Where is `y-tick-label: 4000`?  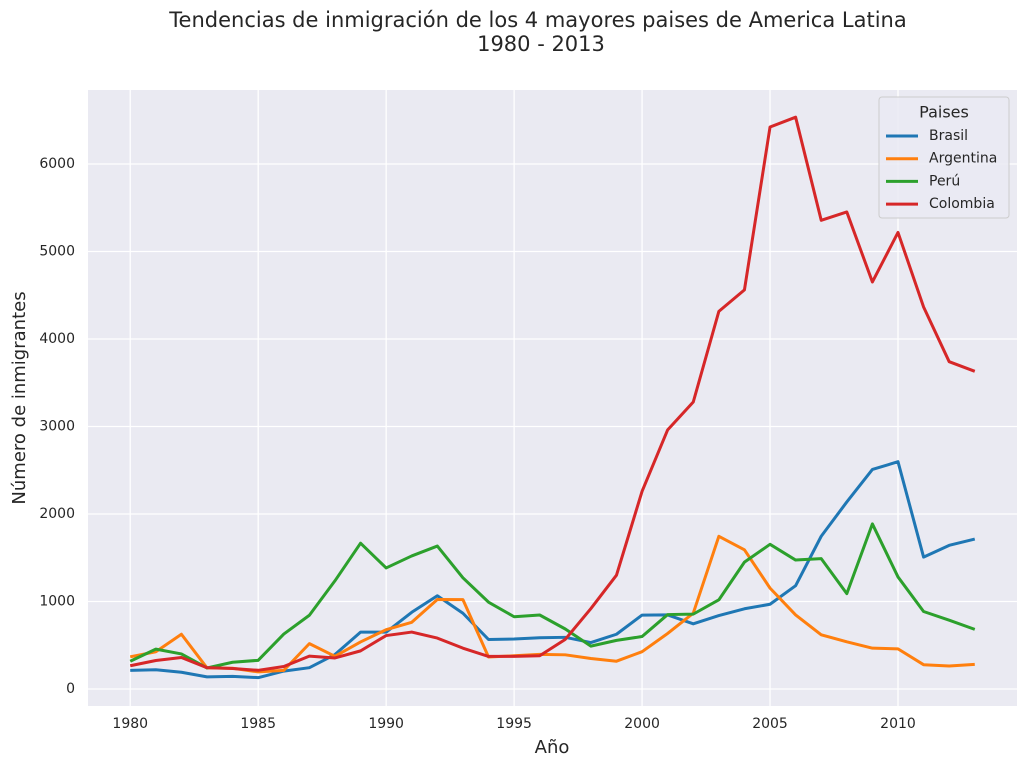 y-tick-label: 4000 is located at coordinates (57, 339).